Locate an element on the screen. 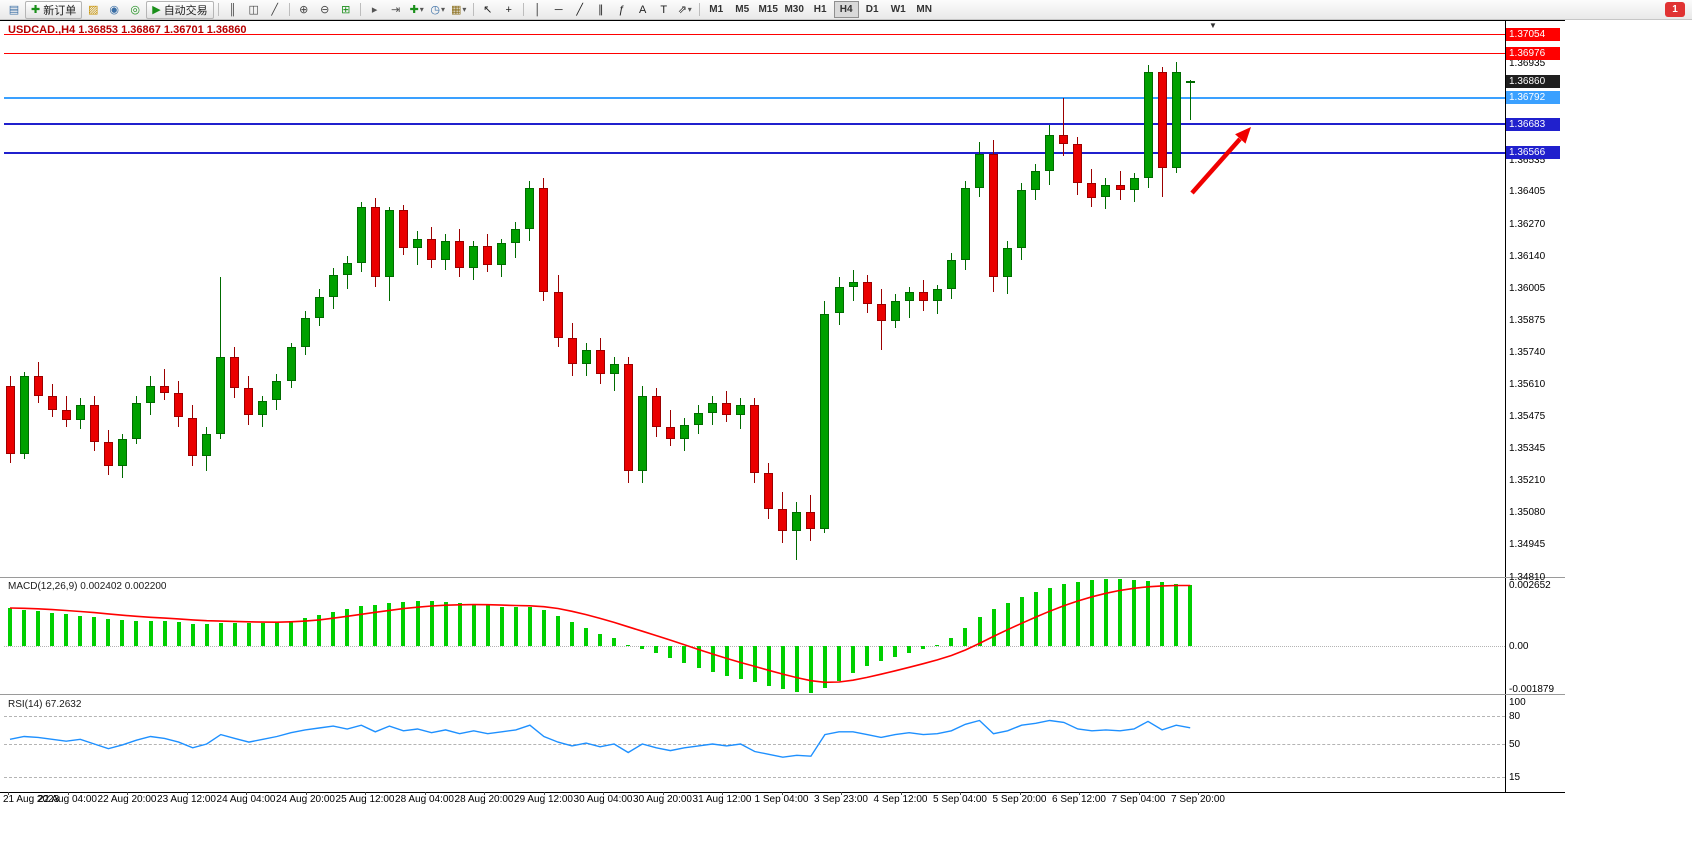 The width and height of the screenshot is (1692, 851). trendline-icon: ╱ is located at coordinates (580, 10).